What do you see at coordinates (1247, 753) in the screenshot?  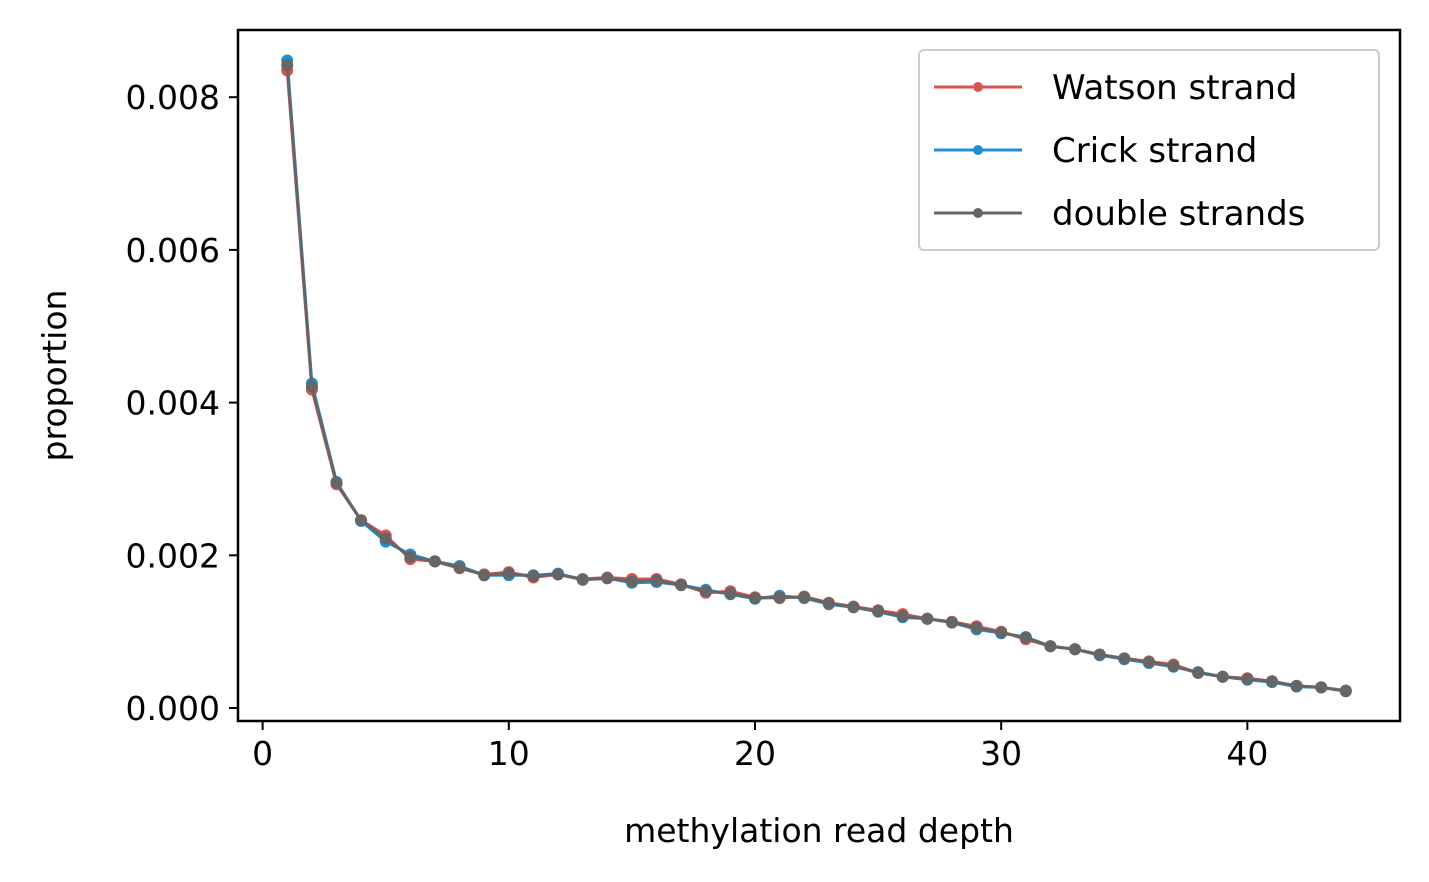 I see `x-tick-label: 40` at bounding box center [1247, 753].